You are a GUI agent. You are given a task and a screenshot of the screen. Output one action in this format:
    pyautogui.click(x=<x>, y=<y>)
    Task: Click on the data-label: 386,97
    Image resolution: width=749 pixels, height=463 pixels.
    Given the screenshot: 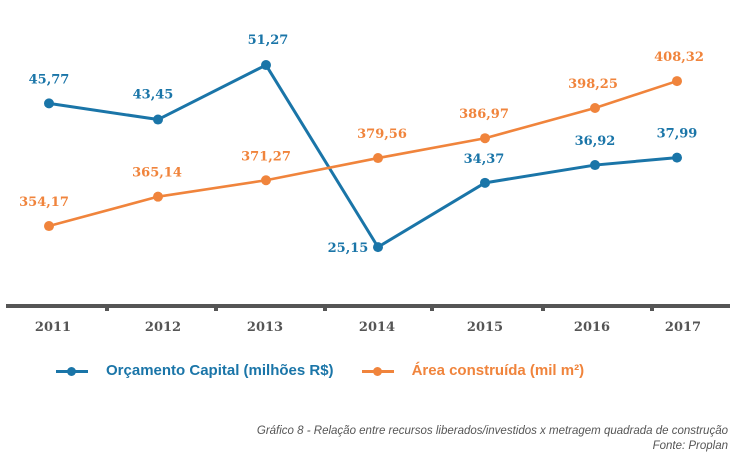 What is the action you would take?
    pyautogui.click(x=484, y=114)
    